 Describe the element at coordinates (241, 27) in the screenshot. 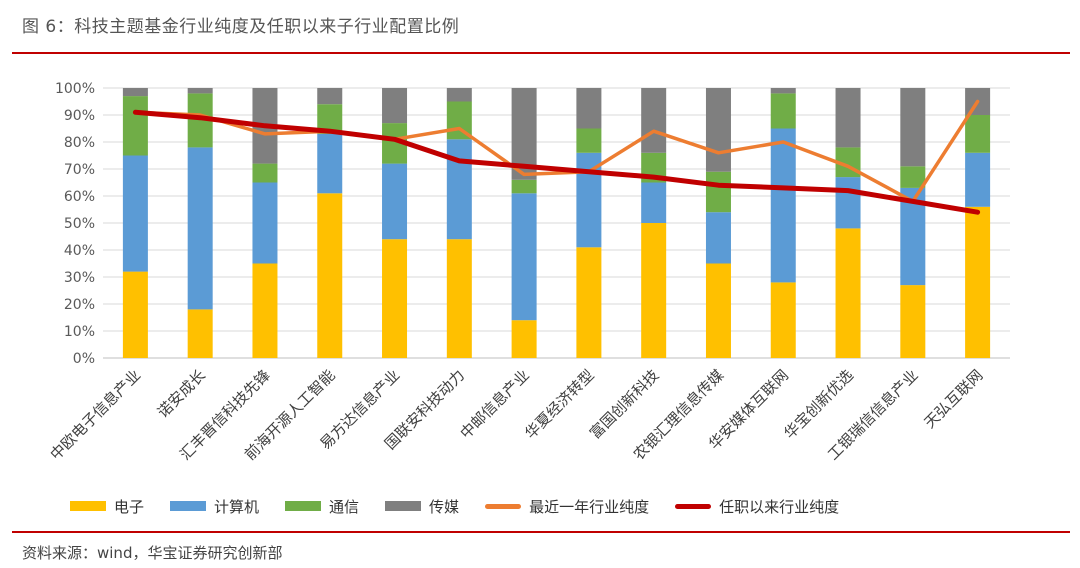

I see `chart-title: 图 6：科技主题基金行业纯度及任职以来子行业配置比例` at that location.